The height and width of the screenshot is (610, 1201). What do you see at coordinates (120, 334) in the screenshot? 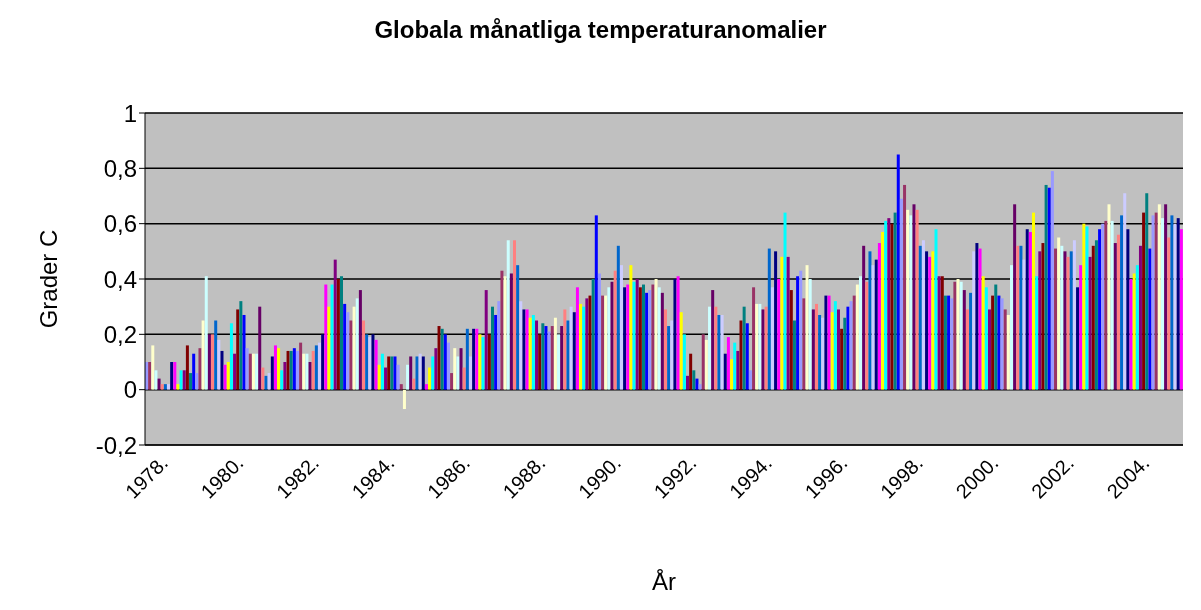
I see `y-tick-label: 0,2` at bounding box center [120, 334].